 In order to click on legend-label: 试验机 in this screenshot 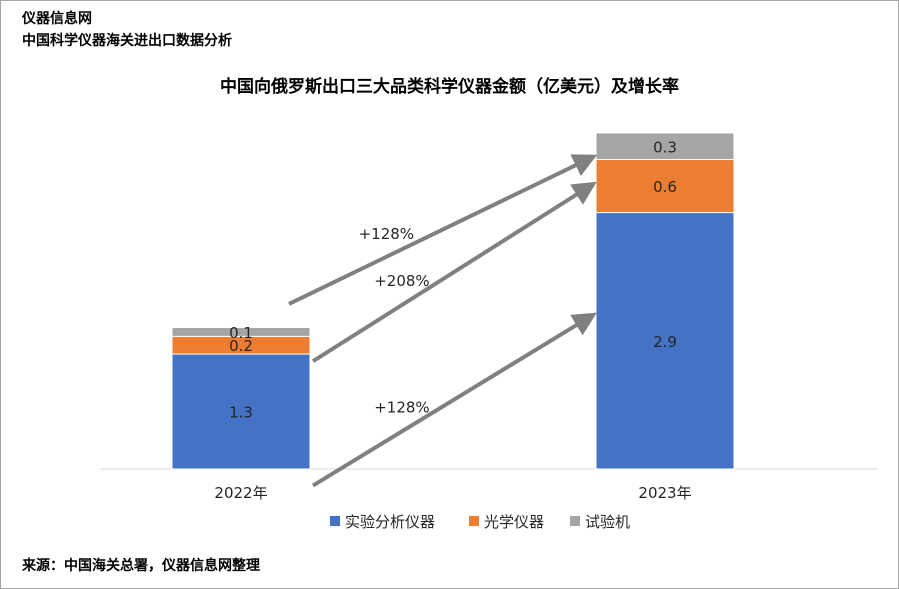, I will do `click(607, 522)`.